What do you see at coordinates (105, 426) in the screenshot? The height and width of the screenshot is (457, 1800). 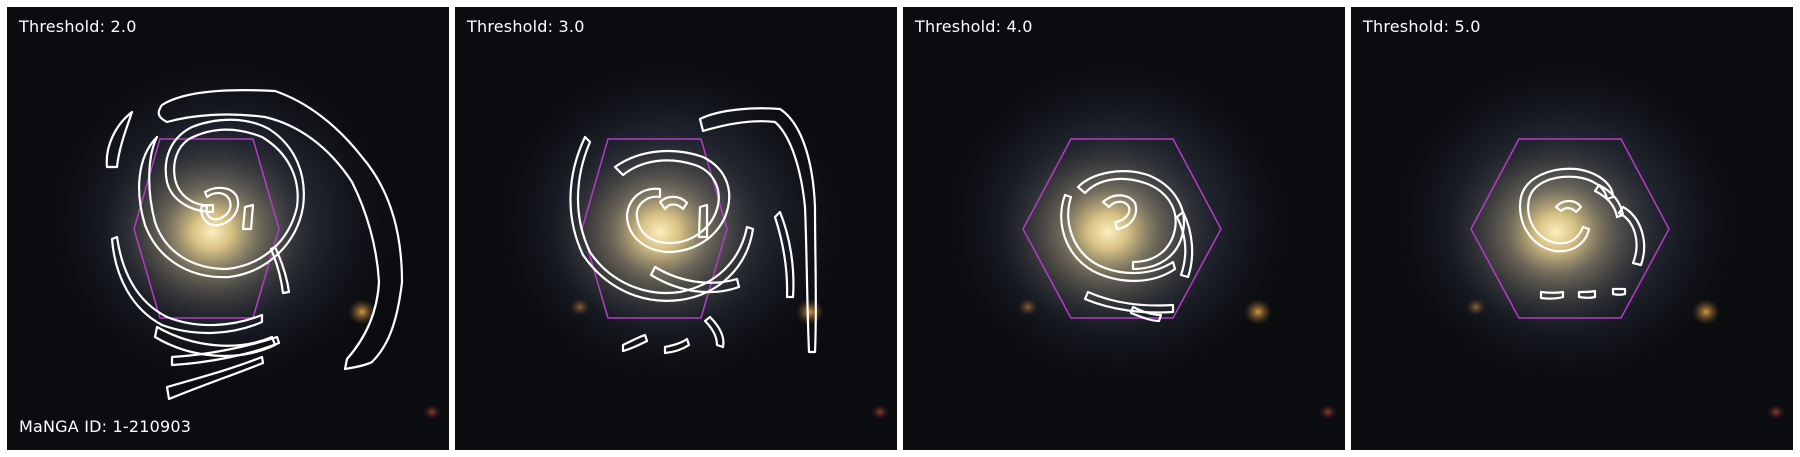 I see `manga-id-label: MaNGA ID: 1-210903` at bounding box center [105, 426].